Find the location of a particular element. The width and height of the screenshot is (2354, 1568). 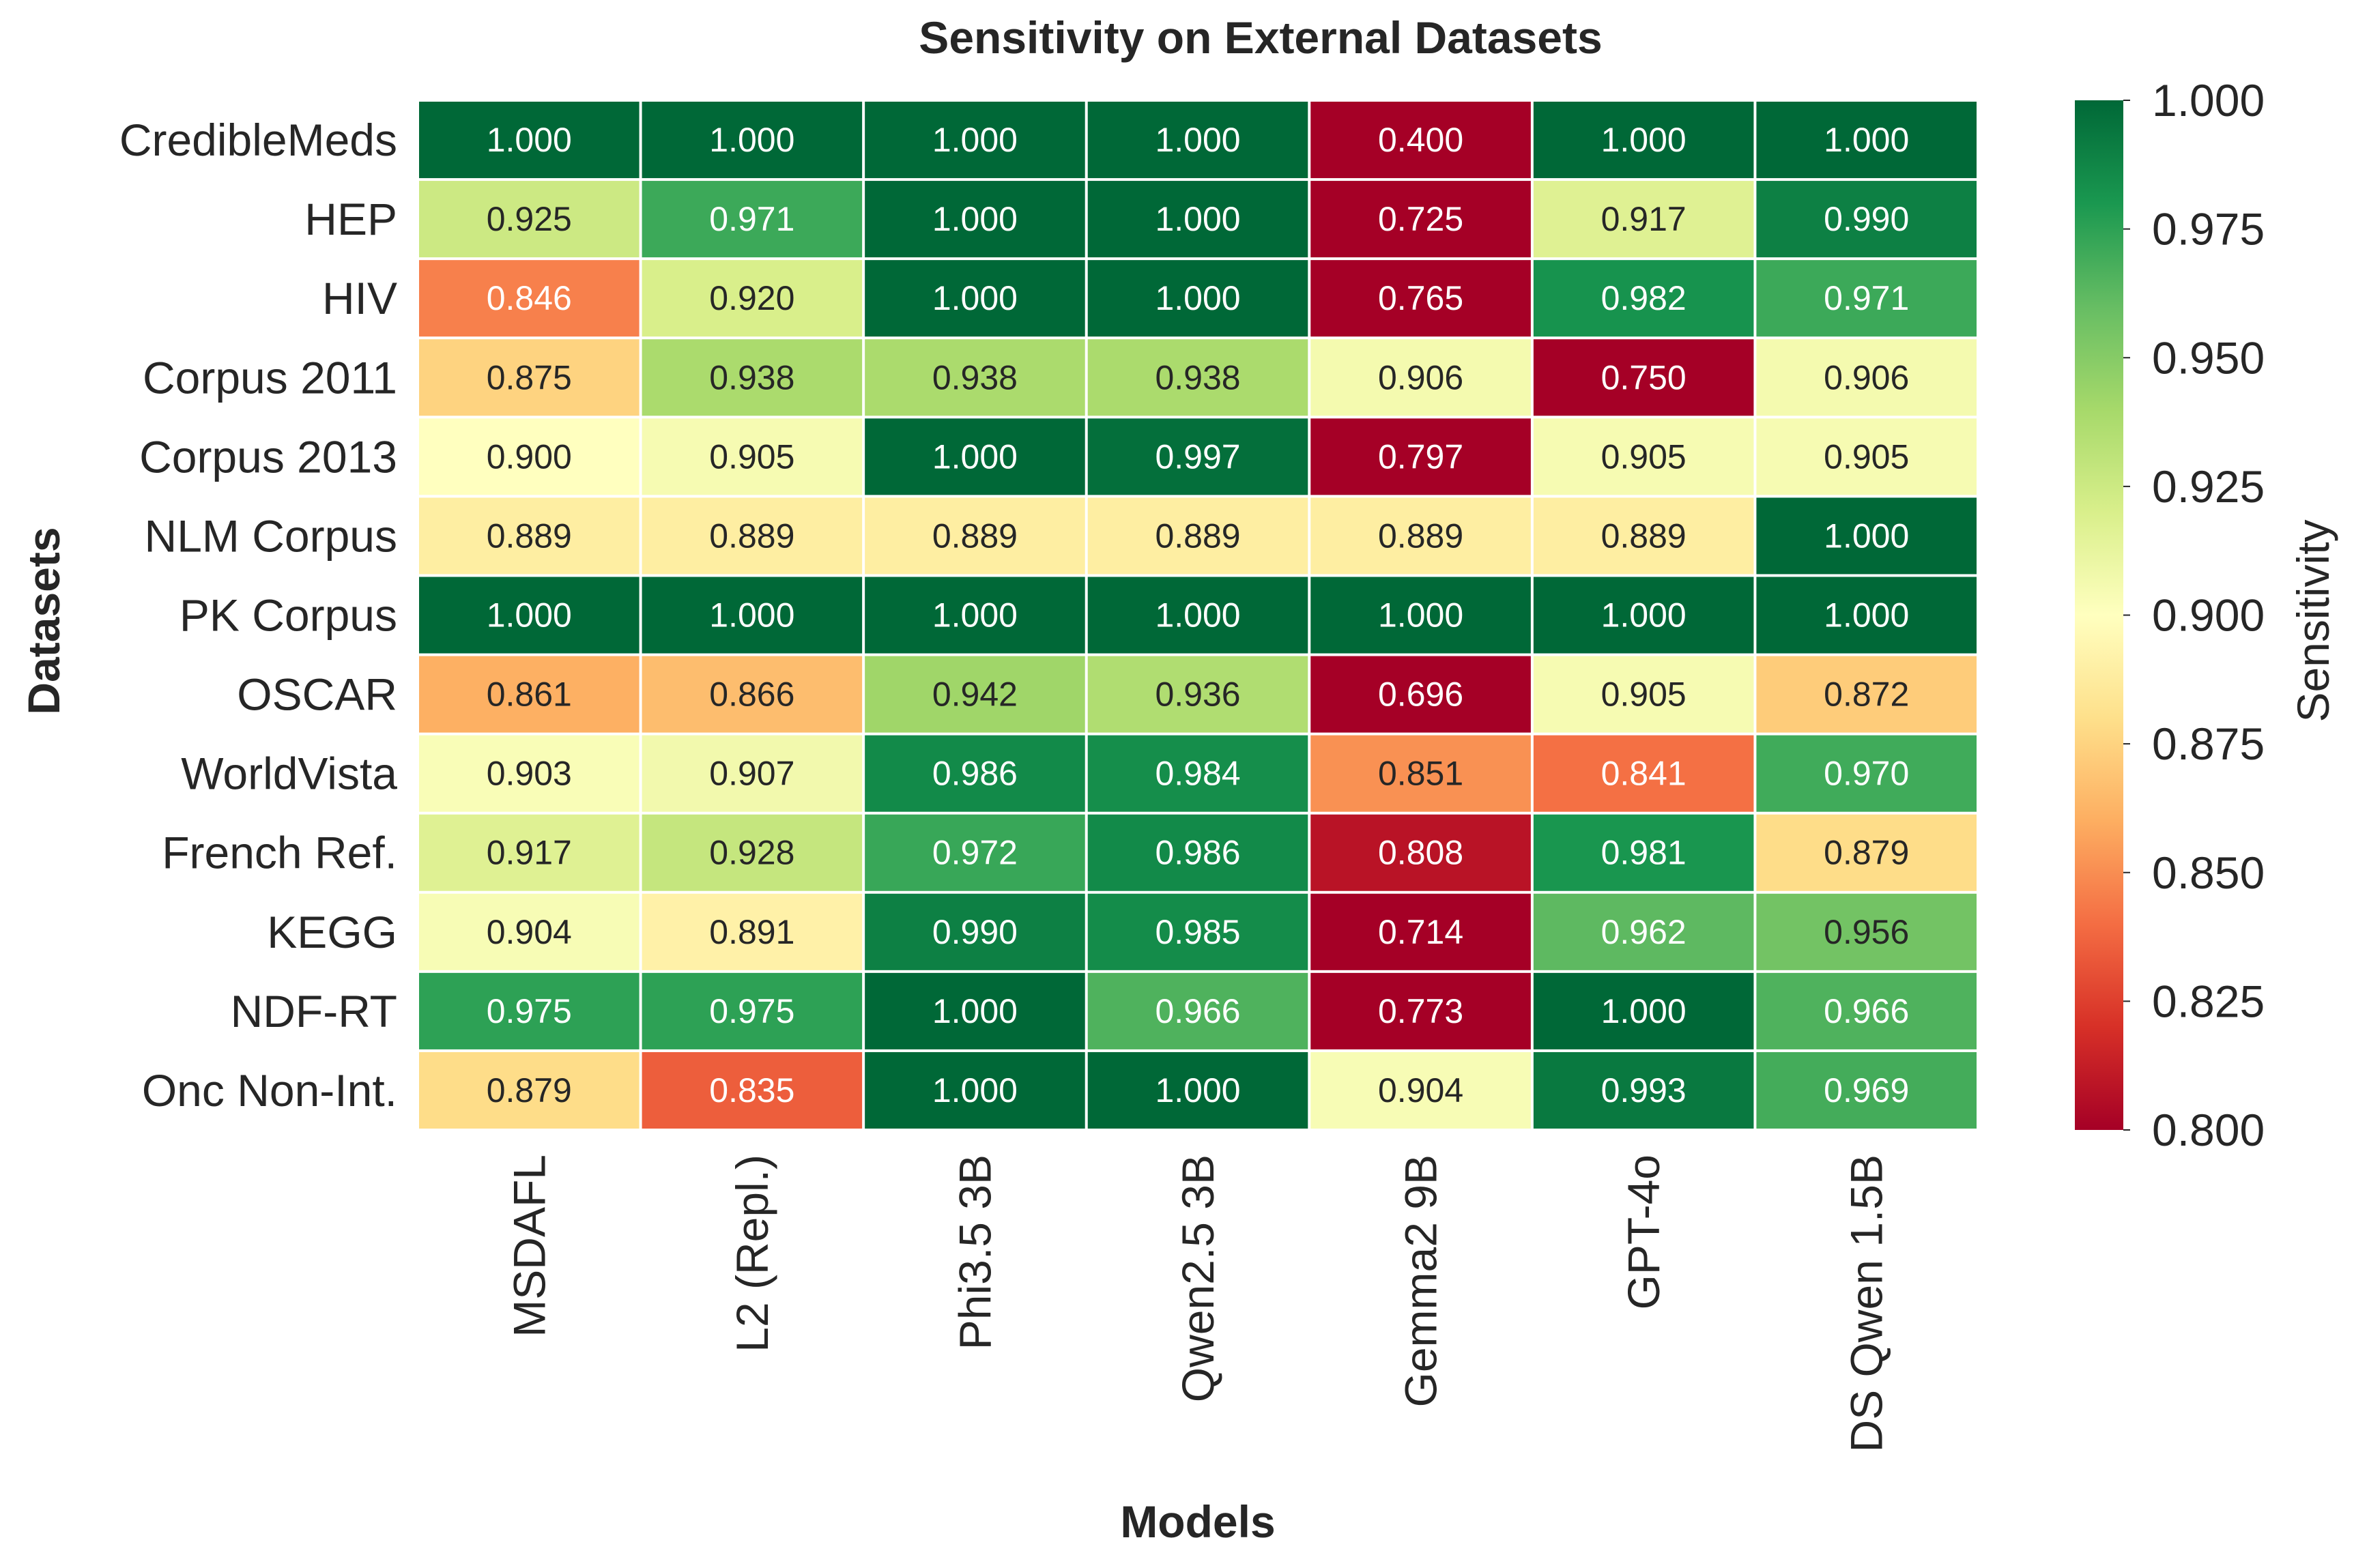

heatmap-cell-value: 0.936 is located at coordinates (1198, 695).